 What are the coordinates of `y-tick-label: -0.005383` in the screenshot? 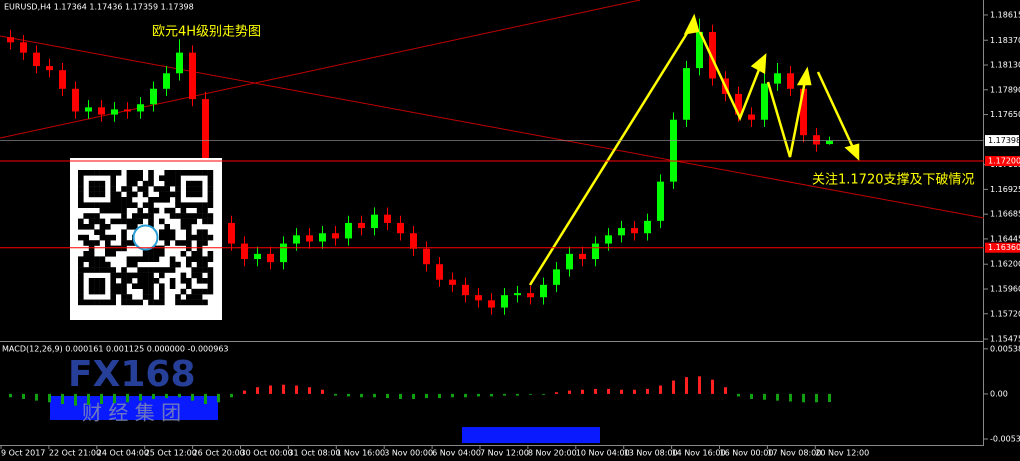 It's located at (1005, 438).